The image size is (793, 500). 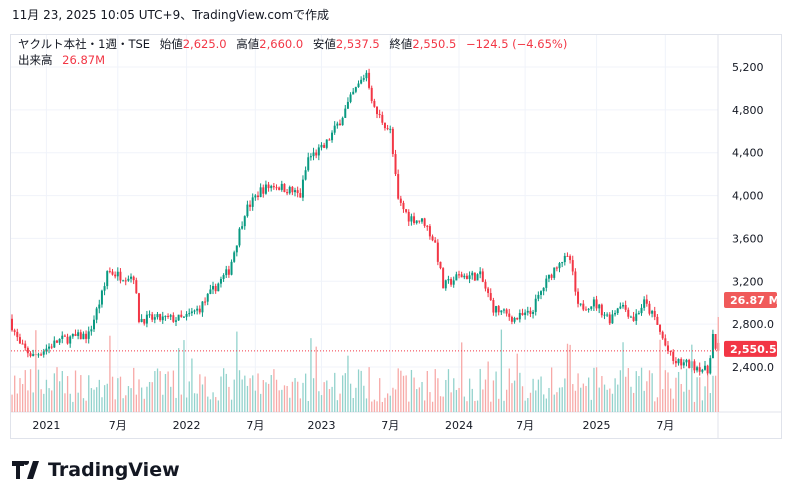 I want to click on high-value: 2,660.0, so click(x=281, y=44).